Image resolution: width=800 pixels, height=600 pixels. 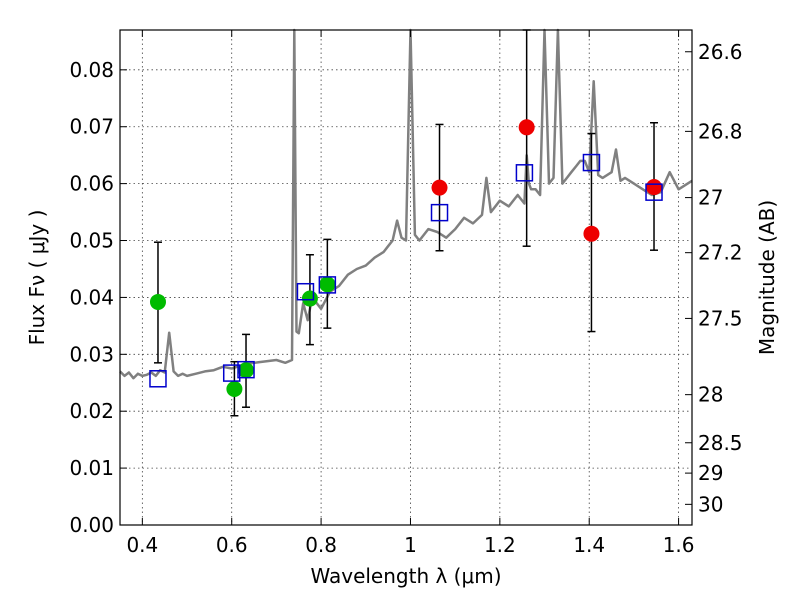 What do you see at coordinates (91, 525) in the screenshot?
I see `y-tick-label: 0.00` at bounding box center [91, 525].